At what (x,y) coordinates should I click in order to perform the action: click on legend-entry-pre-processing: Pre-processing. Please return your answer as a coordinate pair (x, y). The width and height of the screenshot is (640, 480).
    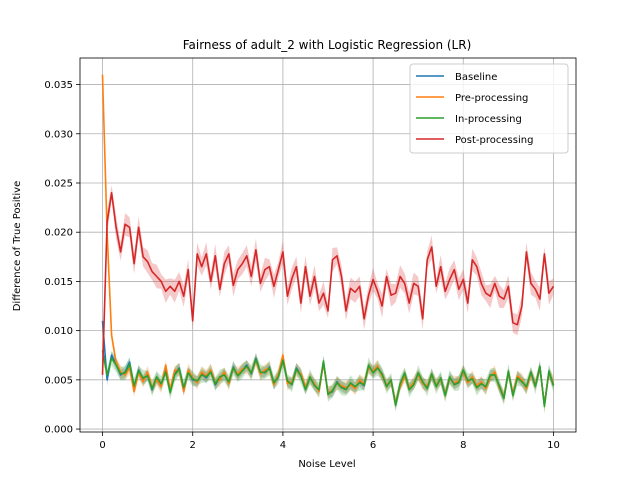
    Looking at the image, I should click on (472, 98).